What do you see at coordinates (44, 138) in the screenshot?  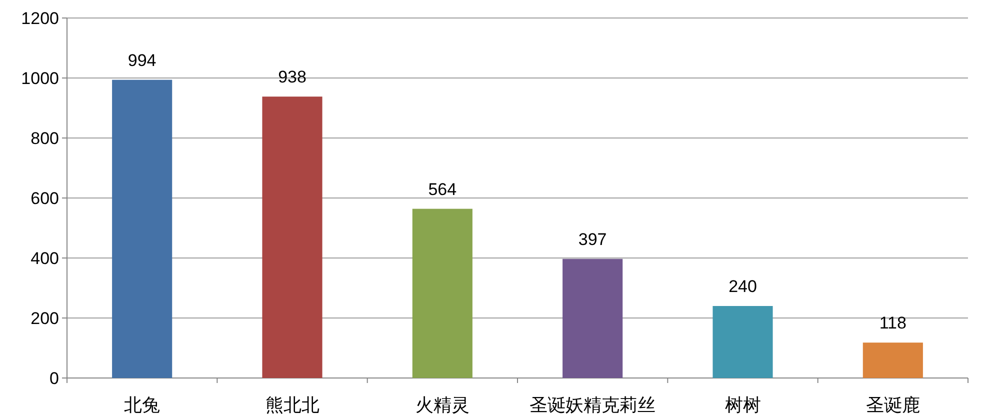 I see `y-tick-label: 800` at bounding box center [44, 138].